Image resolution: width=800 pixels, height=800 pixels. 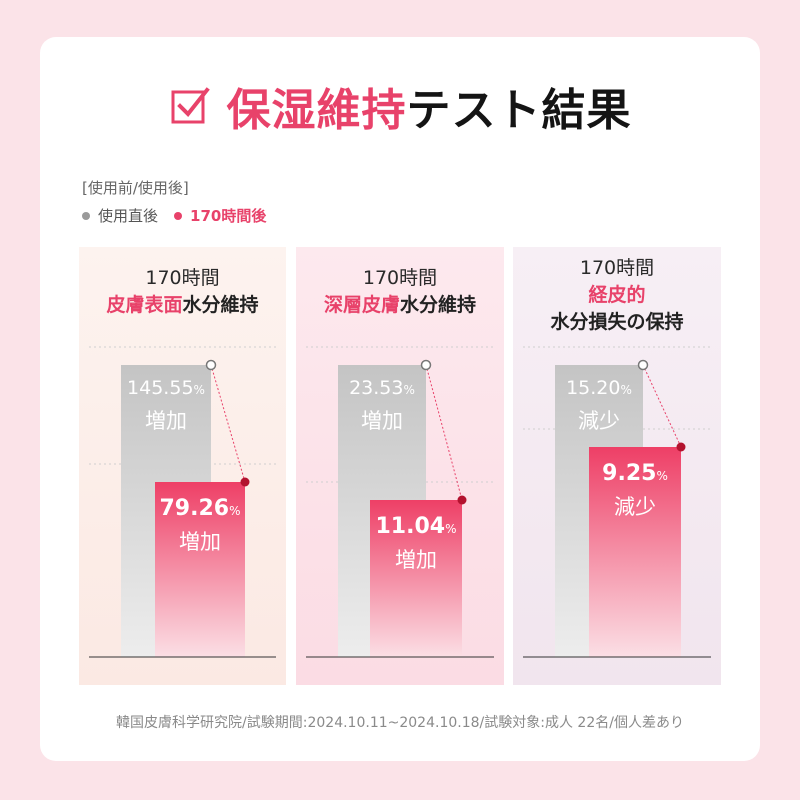 What do you see at coordinates (128, 216) in the screenshot?
I see `legend-label-before: 使用直後` at bounding box center [128, 216].